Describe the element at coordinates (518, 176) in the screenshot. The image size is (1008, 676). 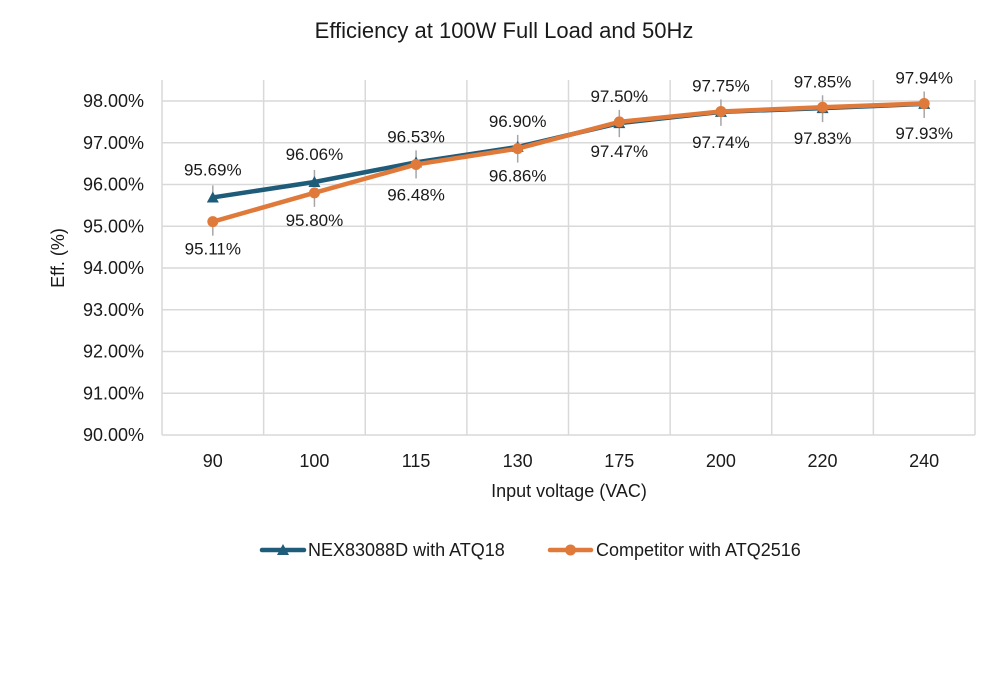
I see `data-label: 96.86%` at that location.